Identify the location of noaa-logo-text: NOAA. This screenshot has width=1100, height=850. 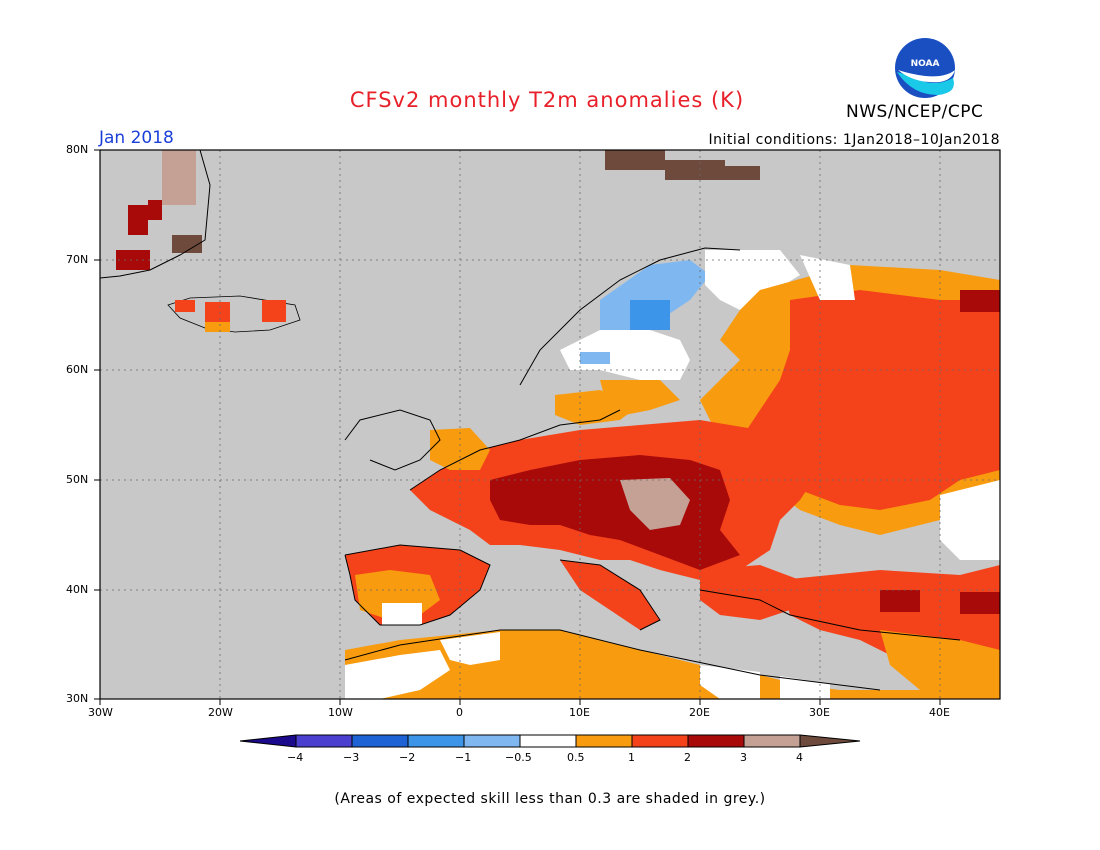
(925, 64).